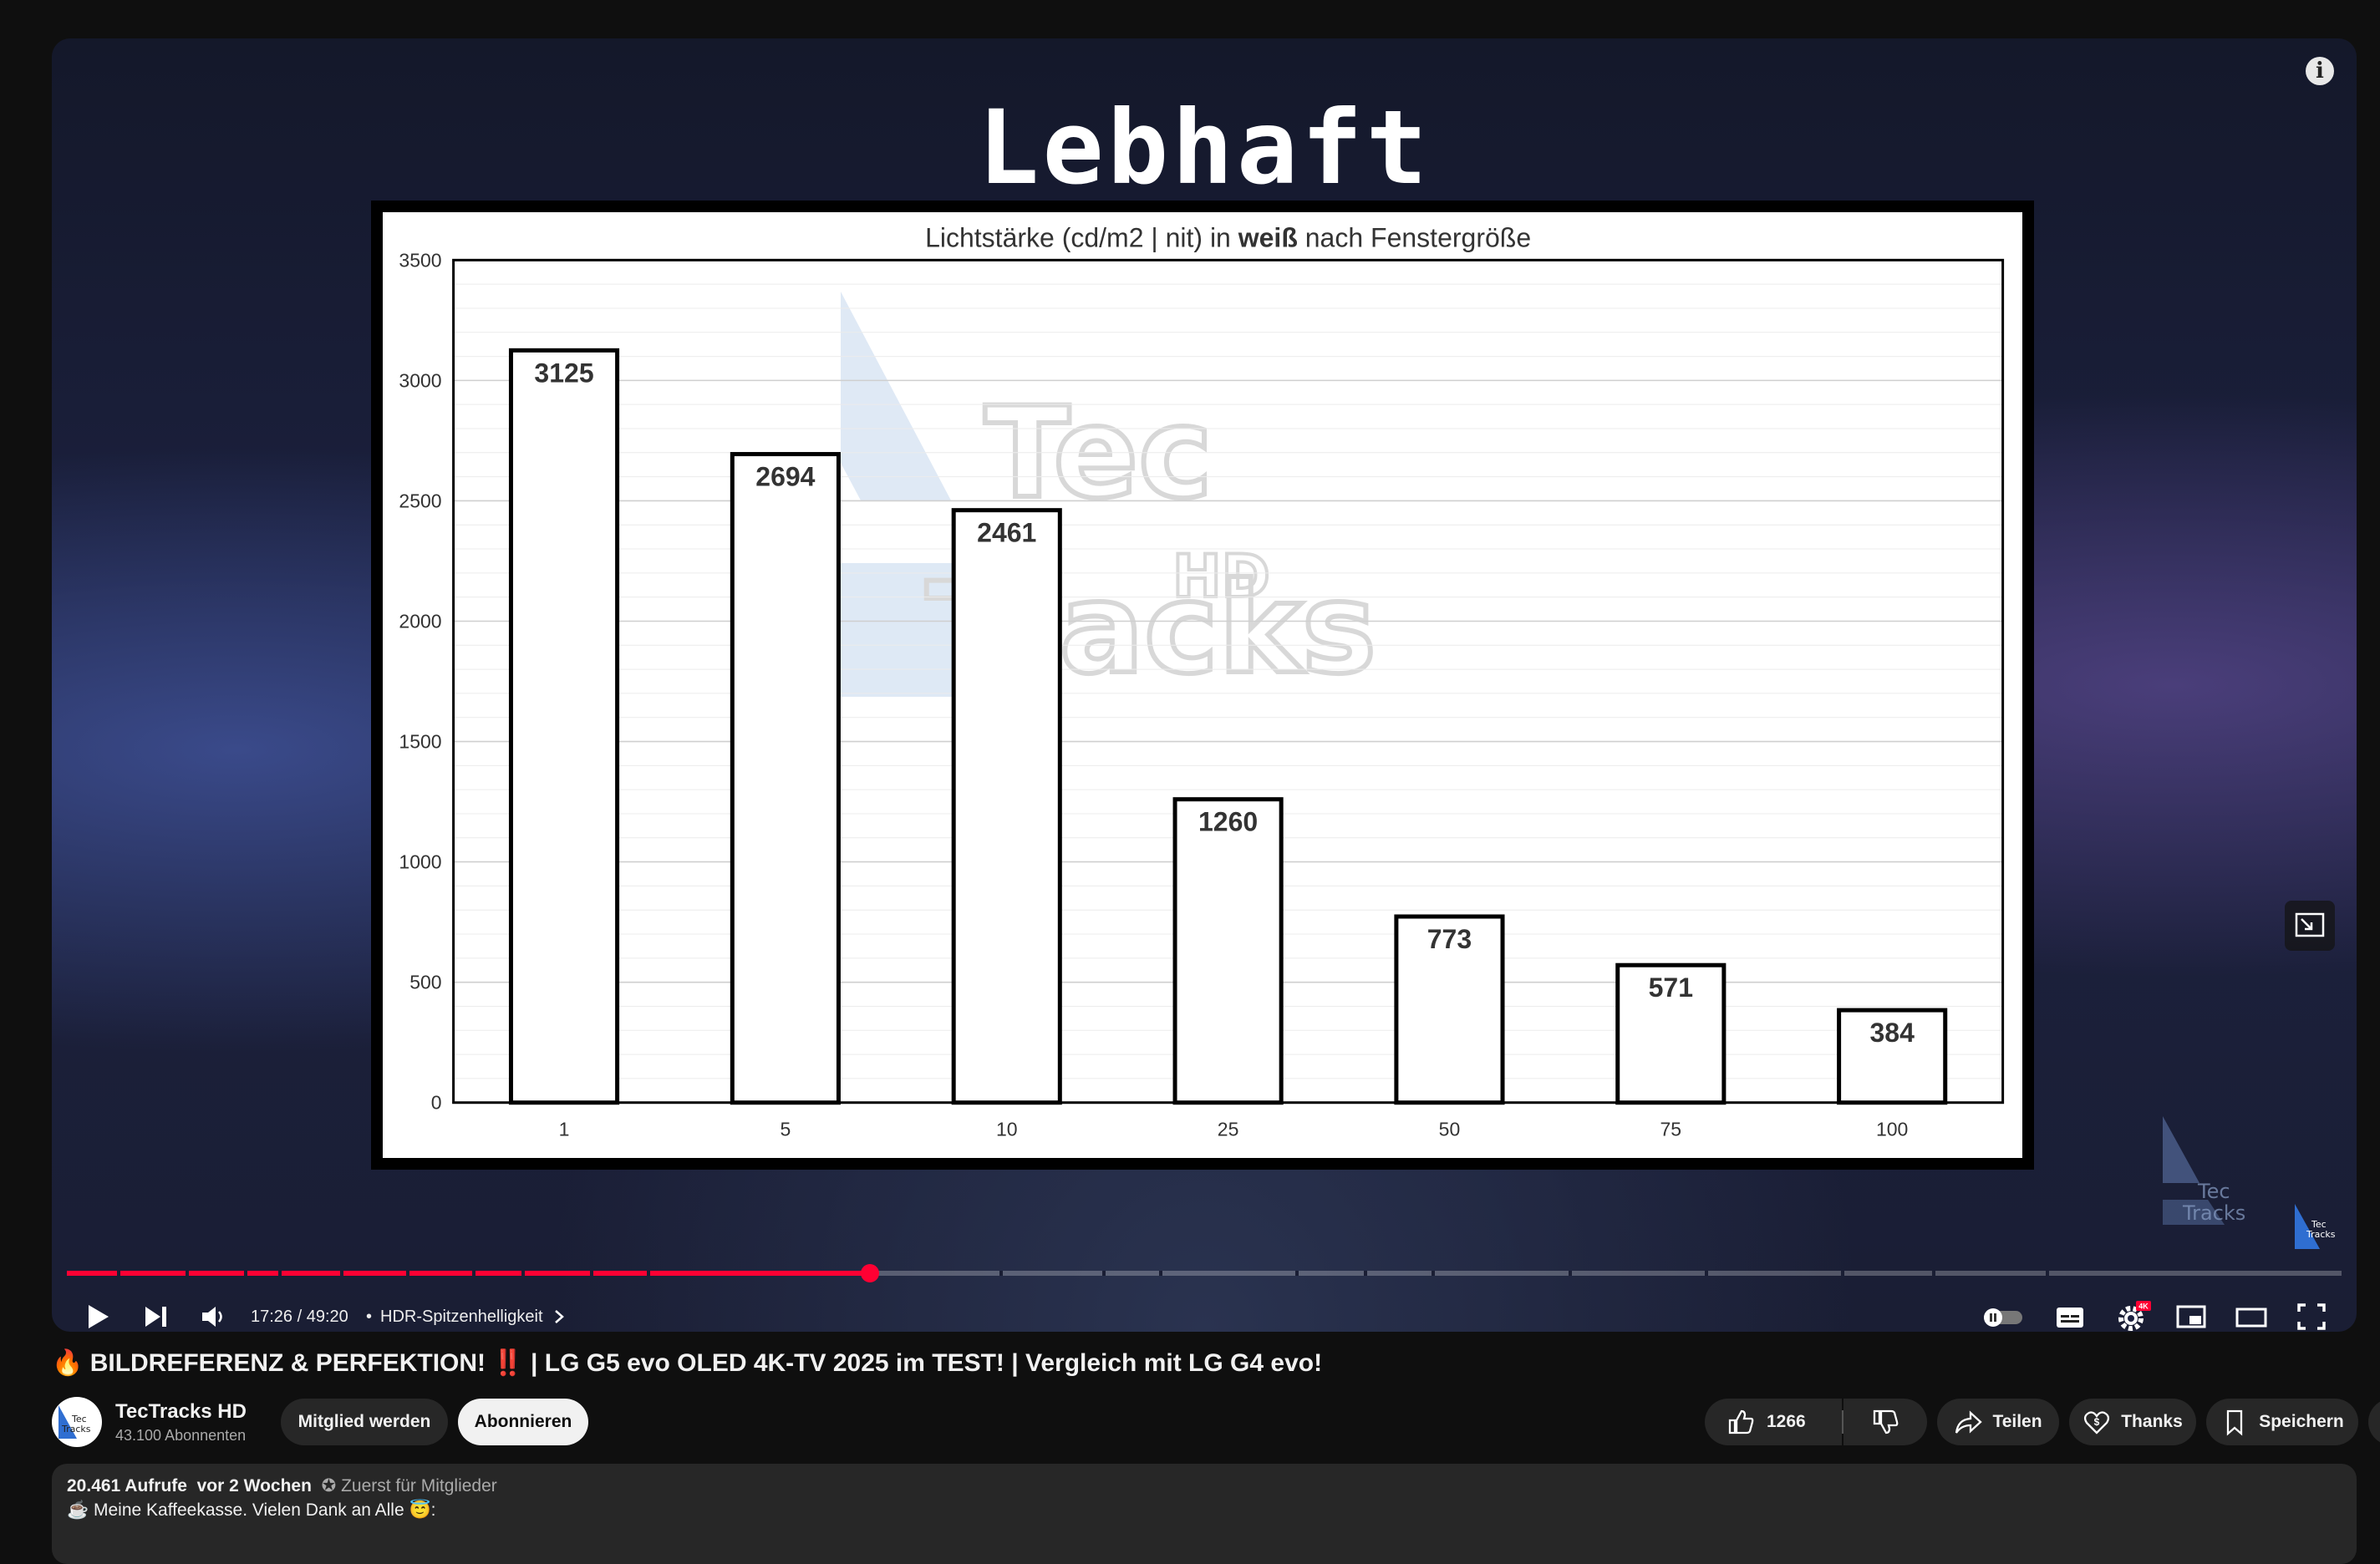 The image size is (2380, 1564). Describe the element at coordinates (420, 500) in the screenshot. I see `y-tick-label: 2500` at that location.